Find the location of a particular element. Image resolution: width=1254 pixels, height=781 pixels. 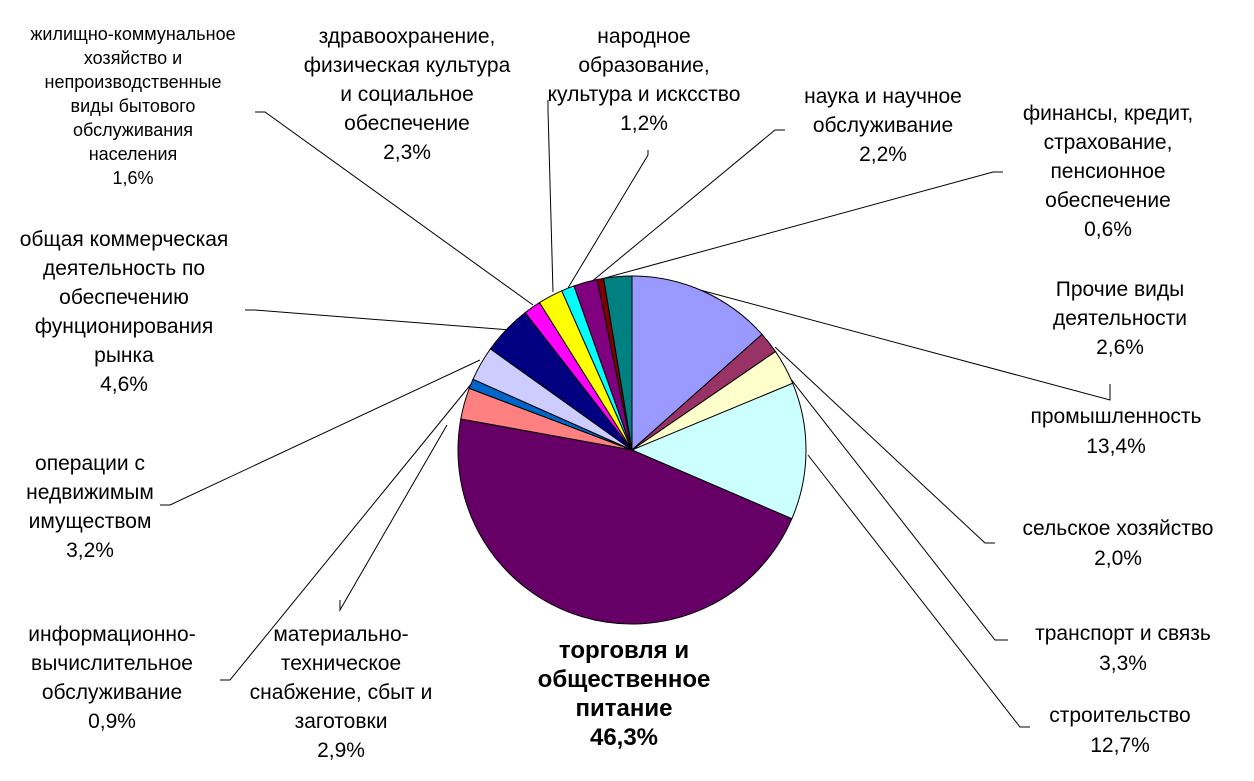

slice-label-line: населения is located at coordinates (133, 154).